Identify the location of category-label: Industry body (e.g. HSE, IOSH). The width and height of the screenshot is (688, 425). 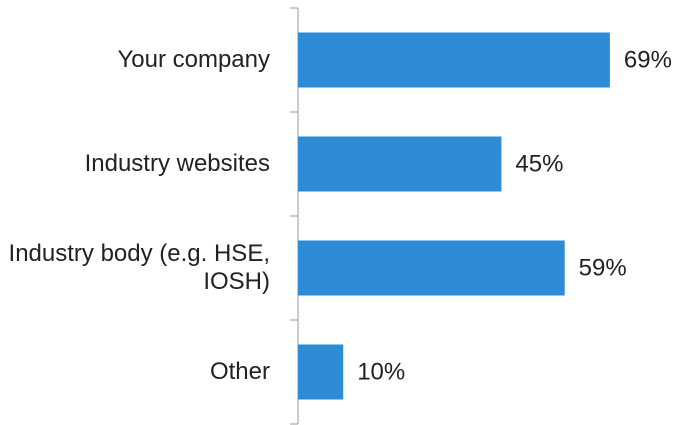
(139, 267).